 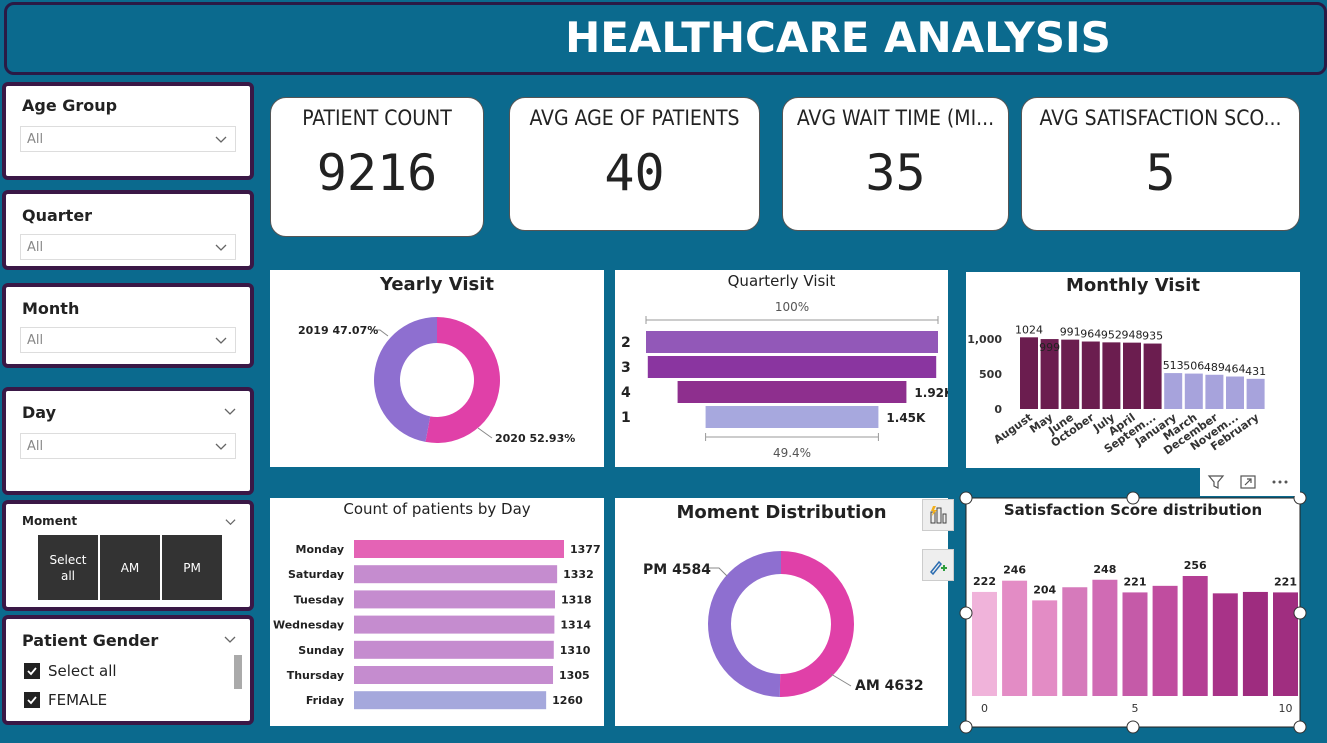 What do you see at coordinates (931, 393) in the screenshot?
I see `data-label: 1.92K` at bounding box center [931, 393].